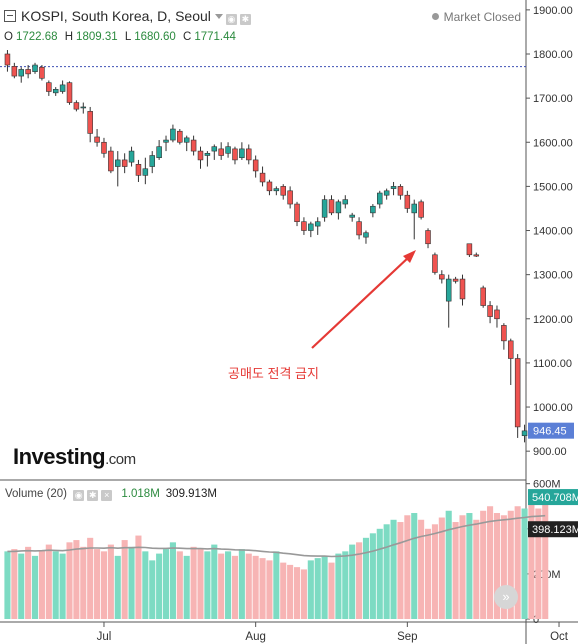 The image size is (578, 644). What do you see at coordinates (10, 16) in the screenshot?
I see `collapse-icon` at bounding box center [10, 16].